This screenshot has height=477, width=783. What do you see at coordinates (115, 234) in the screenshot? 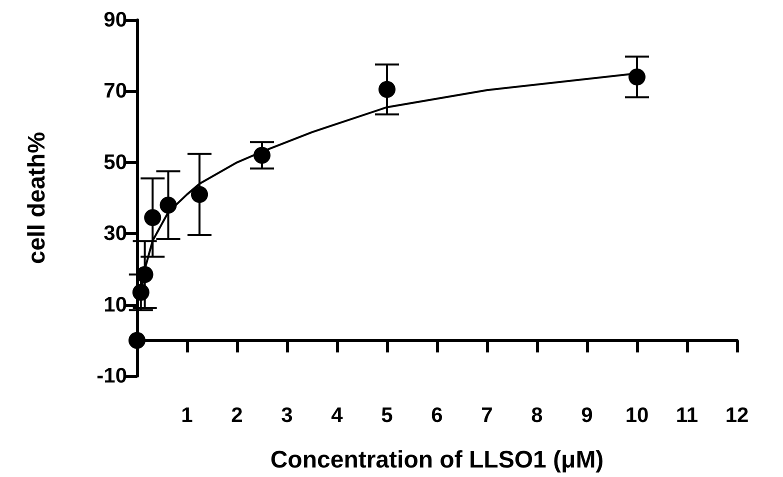
I see `y-tick-label: 30` at bounding box center [115, 234].